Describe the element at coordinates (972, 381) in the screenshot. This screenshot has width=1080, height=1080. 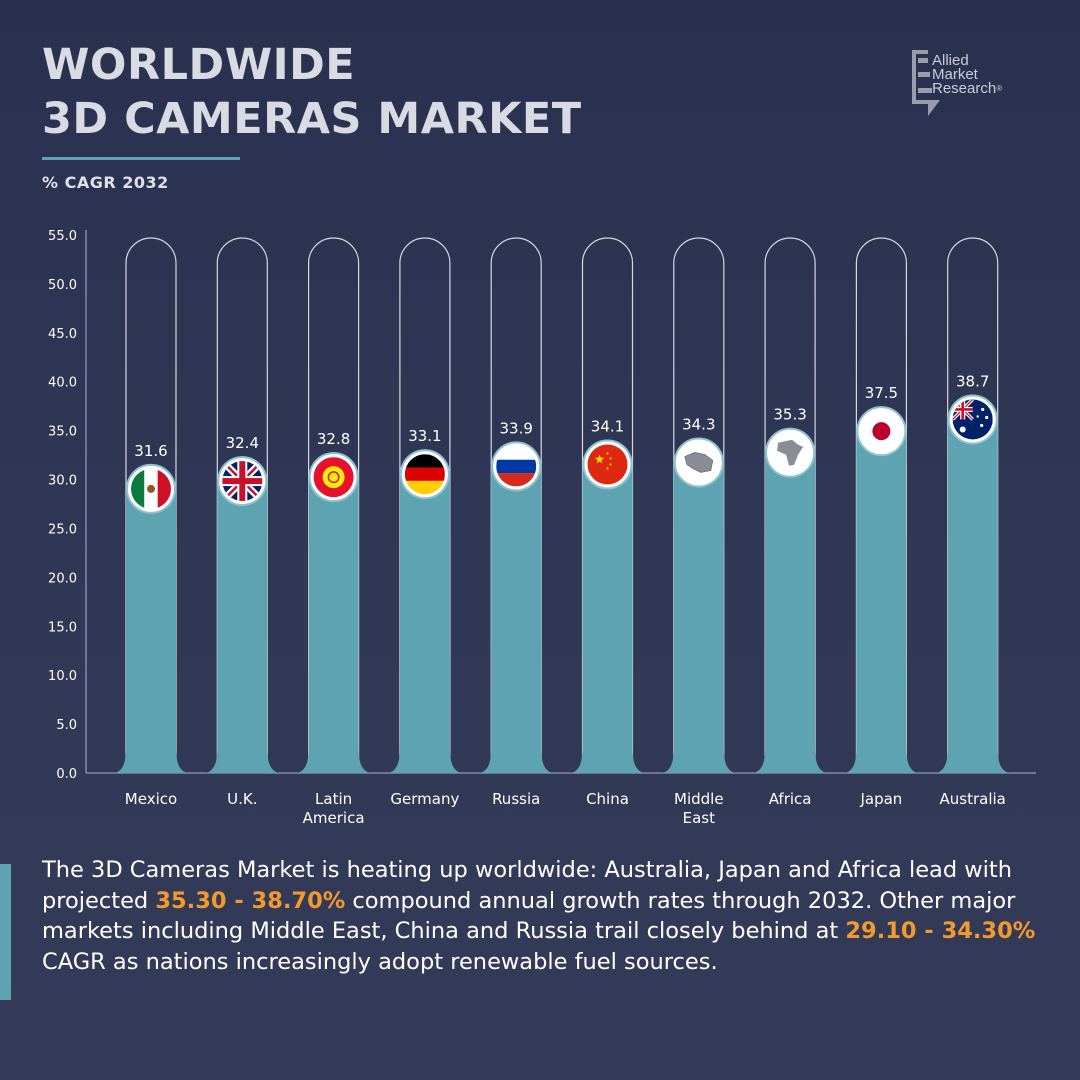
I see `data-label: 38.7` at that location.